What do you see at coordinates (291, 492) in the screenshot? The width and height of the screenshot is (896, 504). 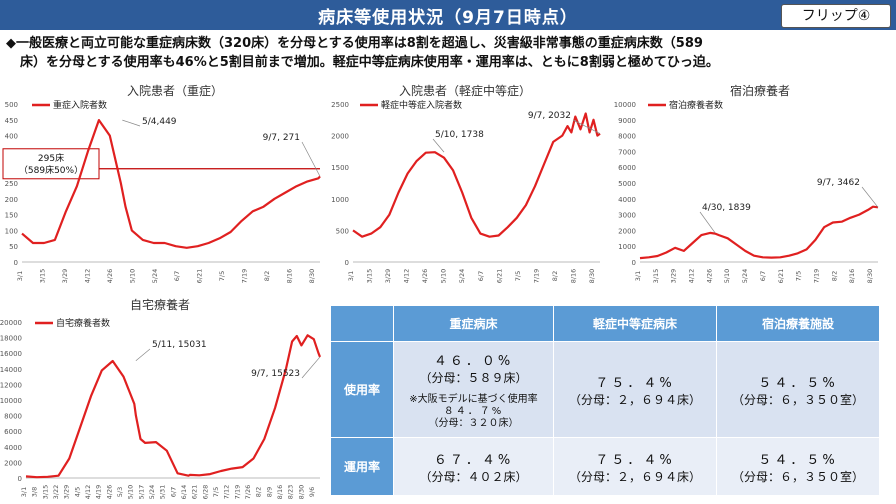 I see `x-tick-label: 8/23` at bounding box center [291, 492].